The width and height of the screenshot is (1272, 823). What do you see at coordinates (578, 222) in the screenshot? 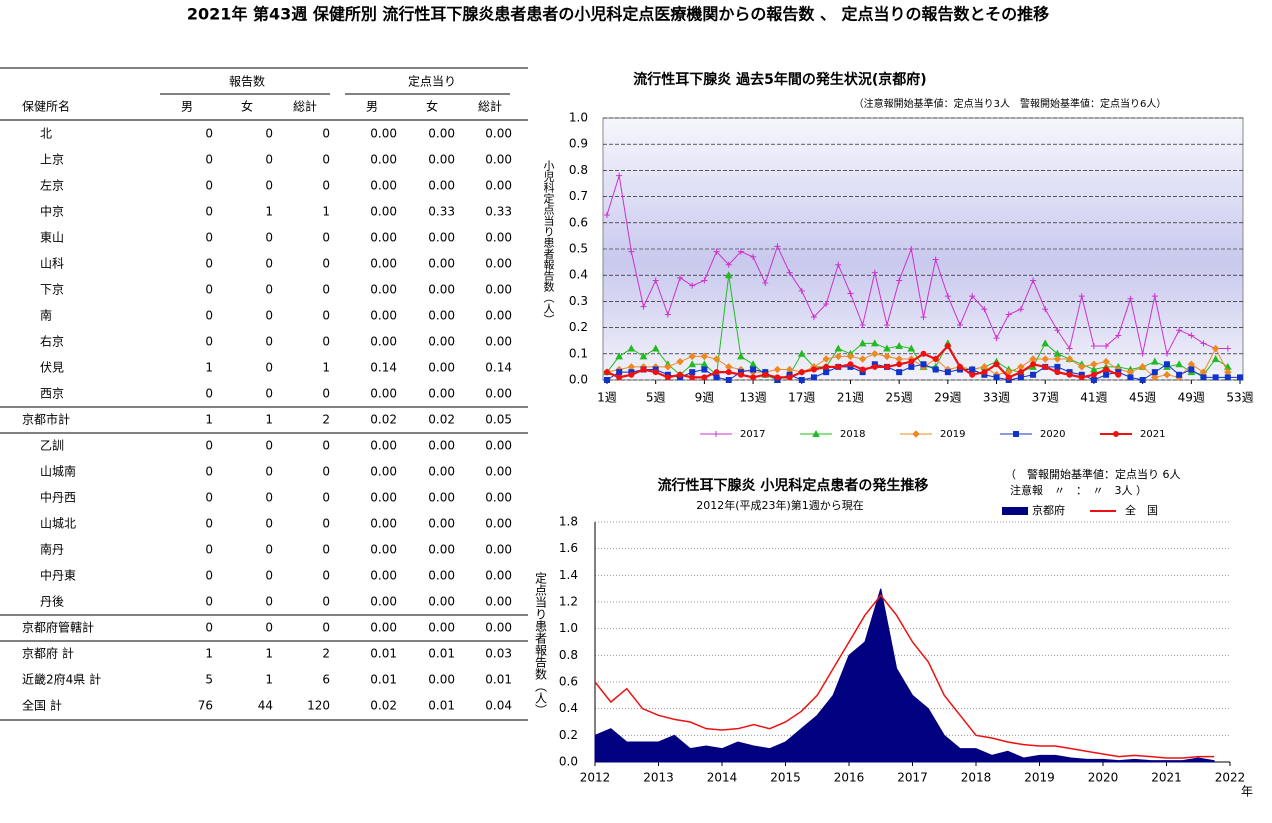
I see `y-tick-label: 0.6` at bounding box center [578, 222].